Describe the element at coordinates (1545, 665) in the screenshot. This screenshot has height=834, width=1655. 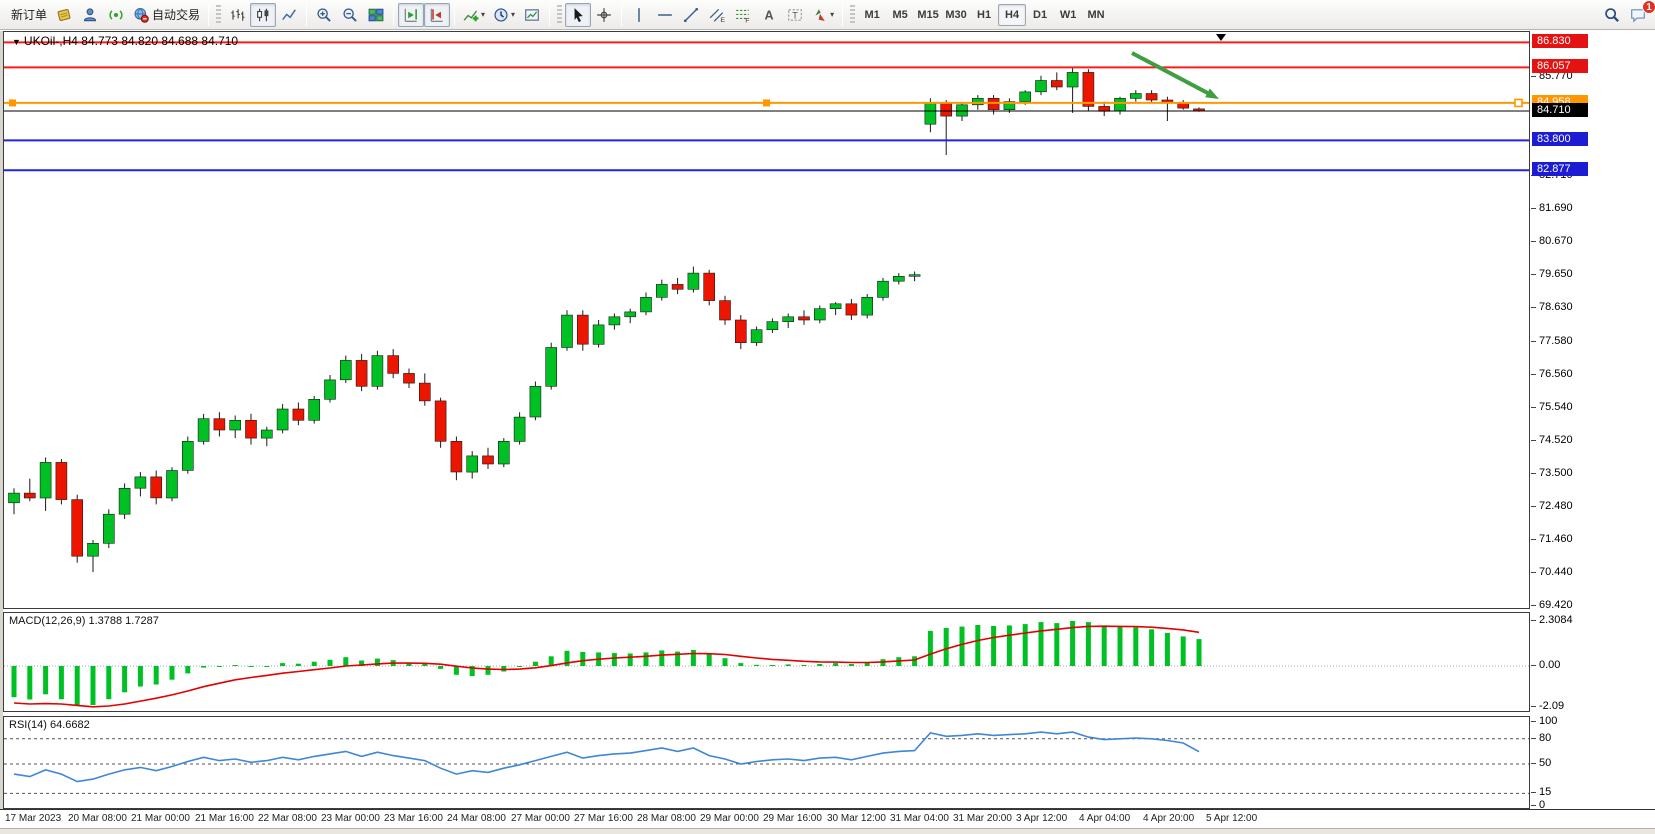
I see `macd-axis-label: 0.00` at that location.